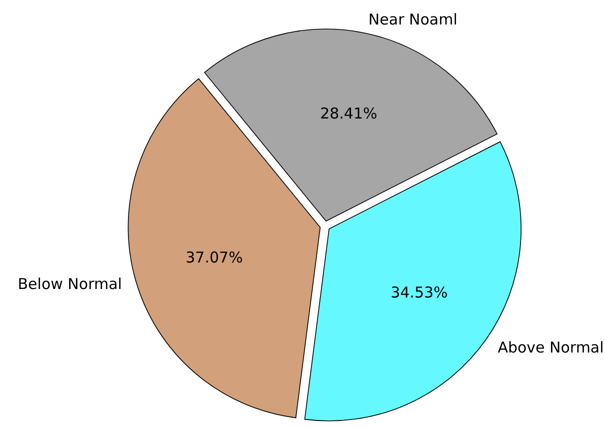 Image resolution: width=605 pixels, height=427 pixels. What do you see at coordinates (551, 347) in the screenshot?
I see `slice-label: Above Normal` at bounding box center [551, 347].